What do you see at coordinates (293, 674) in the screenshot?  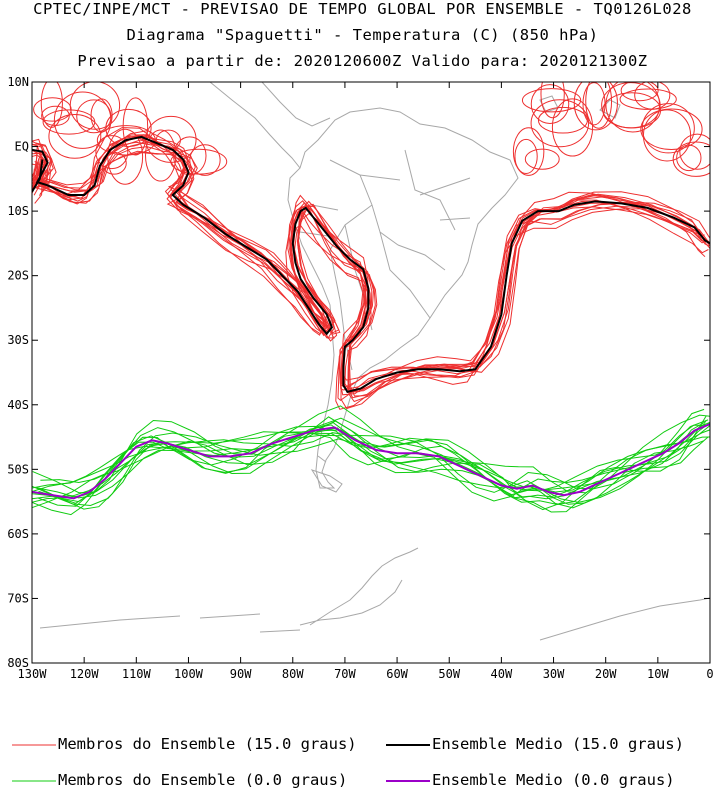 I see `x-tick-label: 80W` at bounding box center [293, 674].